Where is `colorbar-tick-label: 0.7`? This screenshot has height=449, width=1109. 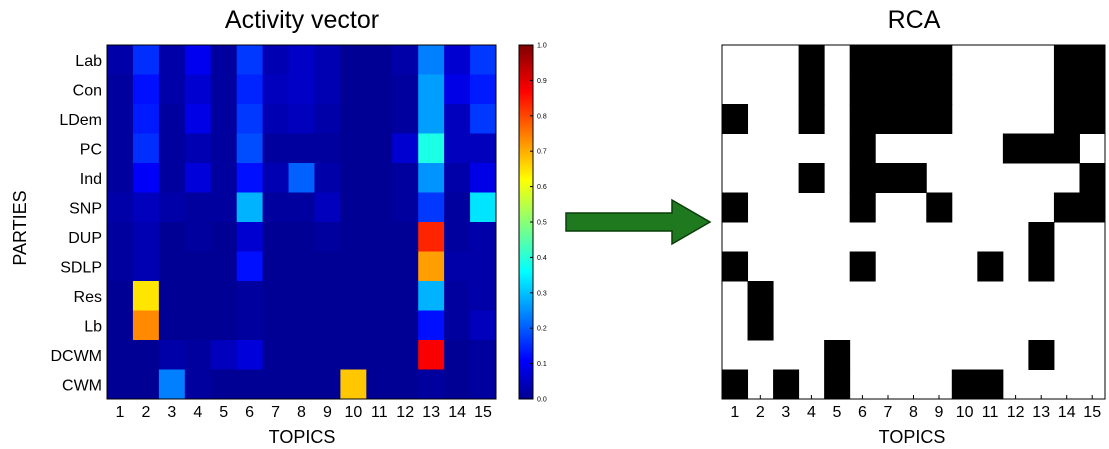 colorbar-tick-label: 0.7 is located at coordinates (542, 152).